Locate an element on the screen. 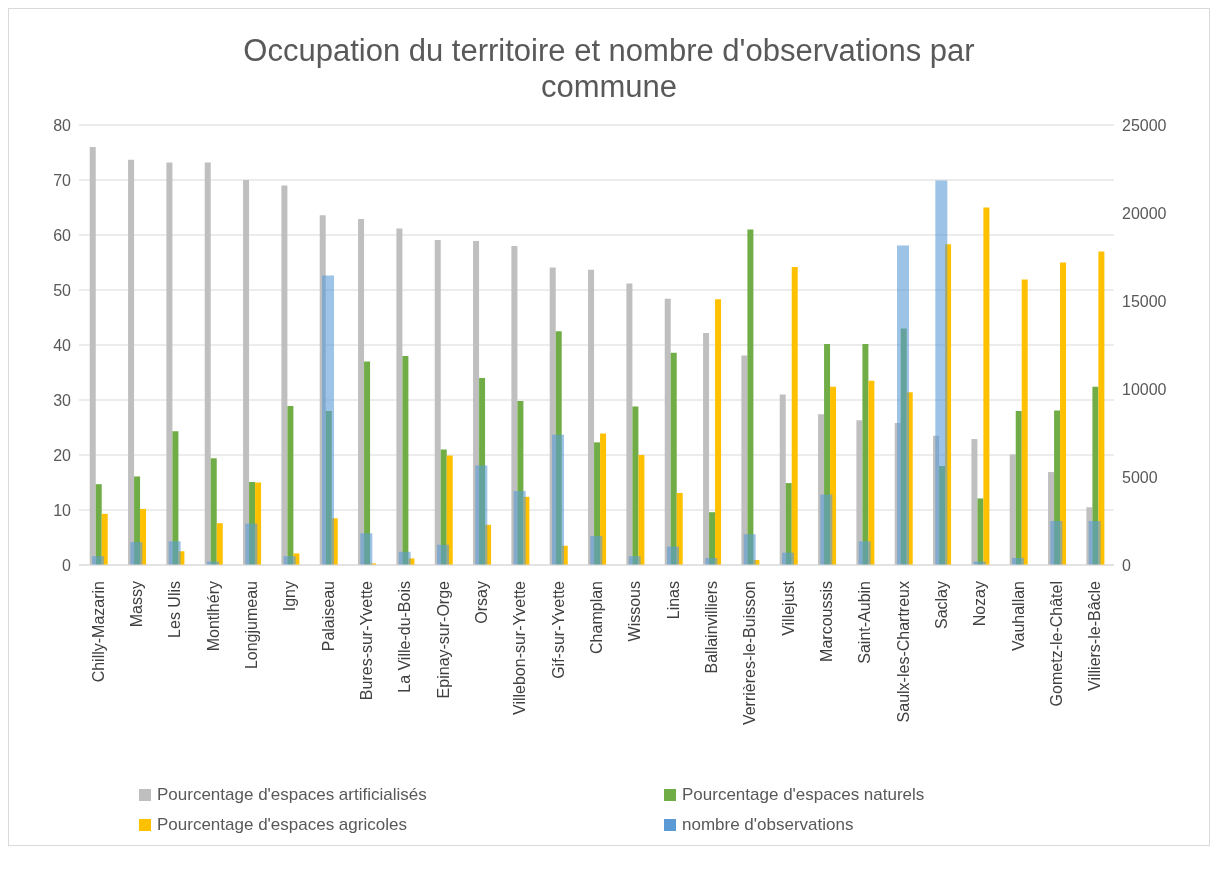 This screenshot has height=875, width=1219. x-tick-label: Saulx-les-Chartreux is located at coordinates (903, 652).